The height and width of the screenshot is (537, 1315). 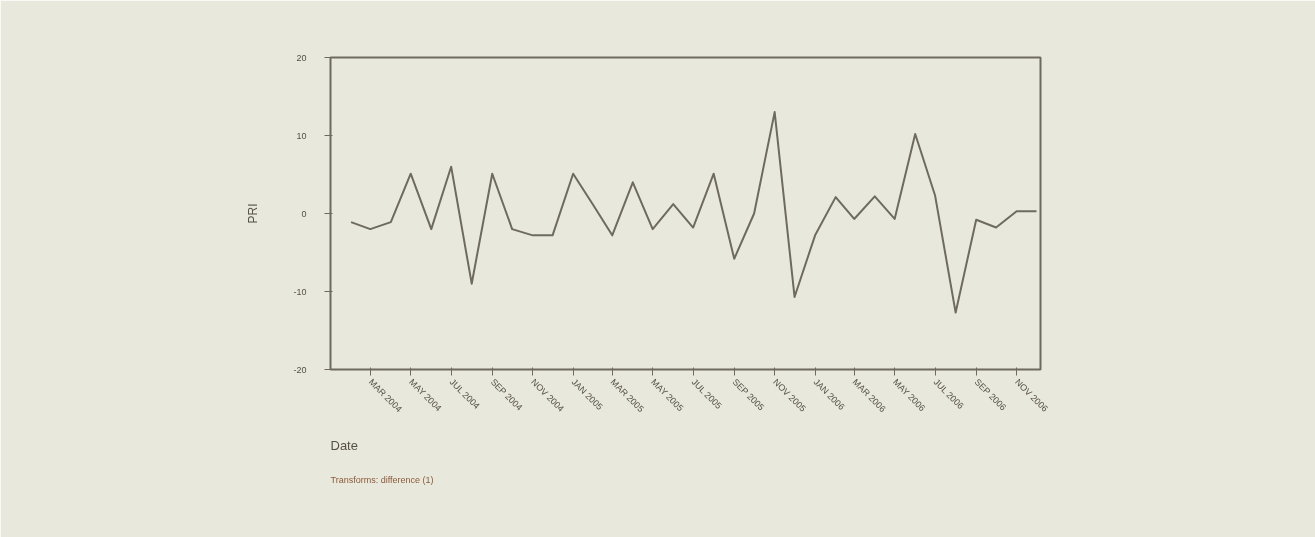 What do you see at coordinates (301, 57) in the screenshot?
I see `y-tick-label: 20` at bounding box center [301, 57].